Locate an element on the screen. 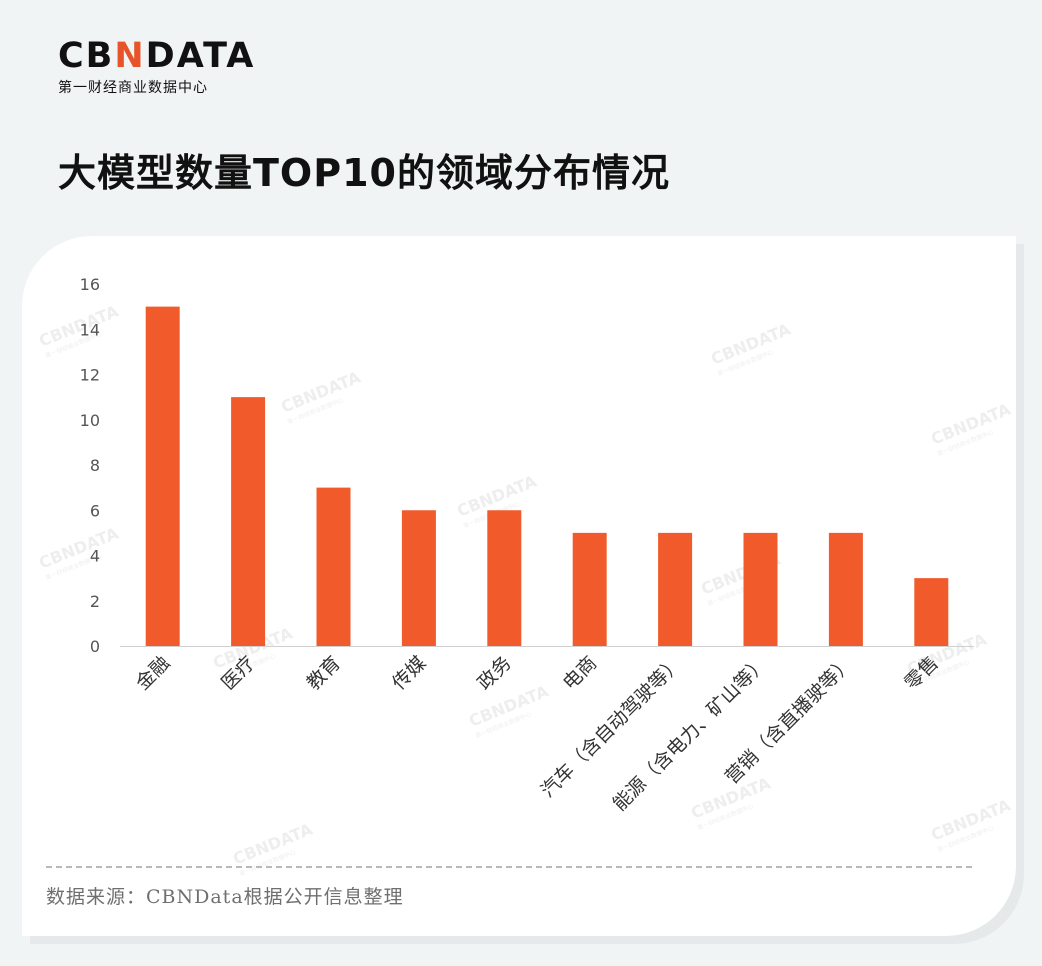  y-tick-label: 2 is located at coordinates (95, 601).